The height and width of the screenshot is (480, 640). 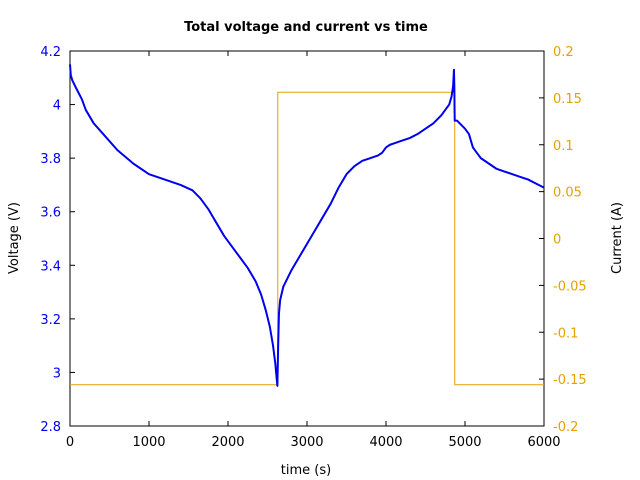 I want to click on y-right-tick-label: 0.15, so click(x=567, y=99).